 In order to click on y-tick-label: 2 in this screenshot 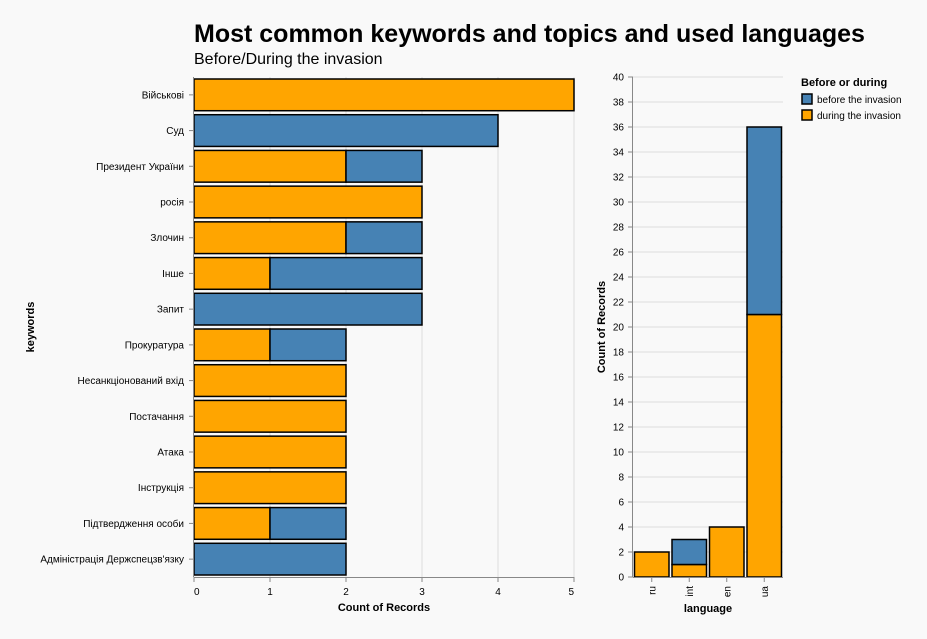, I will do `click(621, 553)`.